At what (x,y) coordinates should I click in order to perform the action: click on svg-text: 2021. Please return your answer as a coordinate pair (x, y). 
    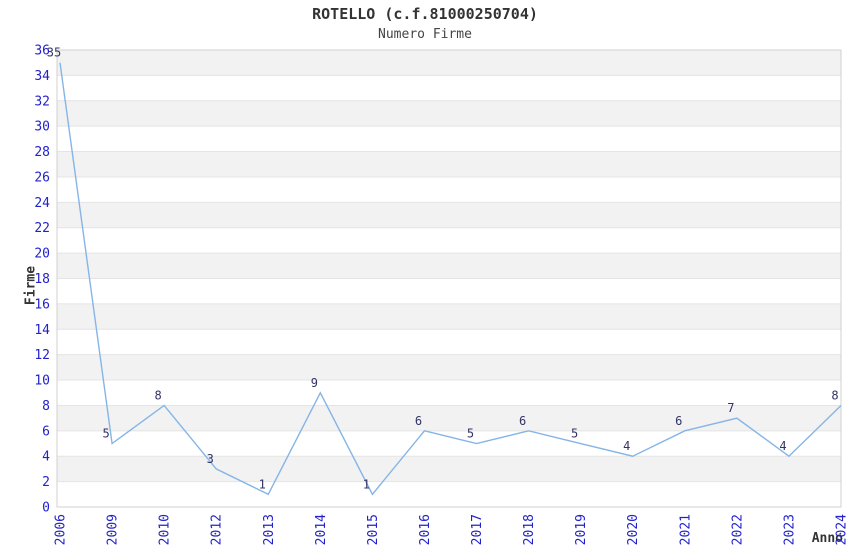
    Looking at the image, I should click on (685, 529).